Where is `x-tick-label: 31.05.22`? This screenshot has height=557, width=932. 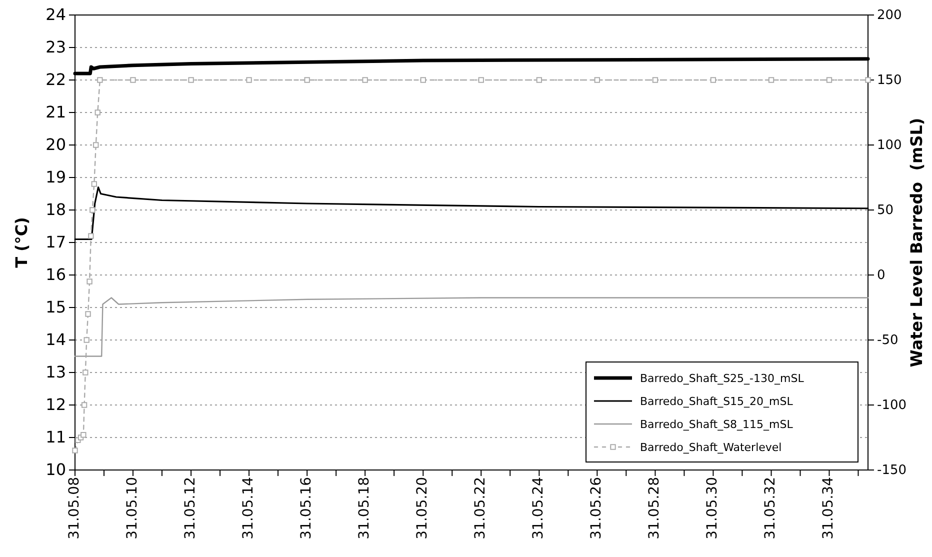
x-tick-label: 31.05.22 is located at coordinates (480, 508).